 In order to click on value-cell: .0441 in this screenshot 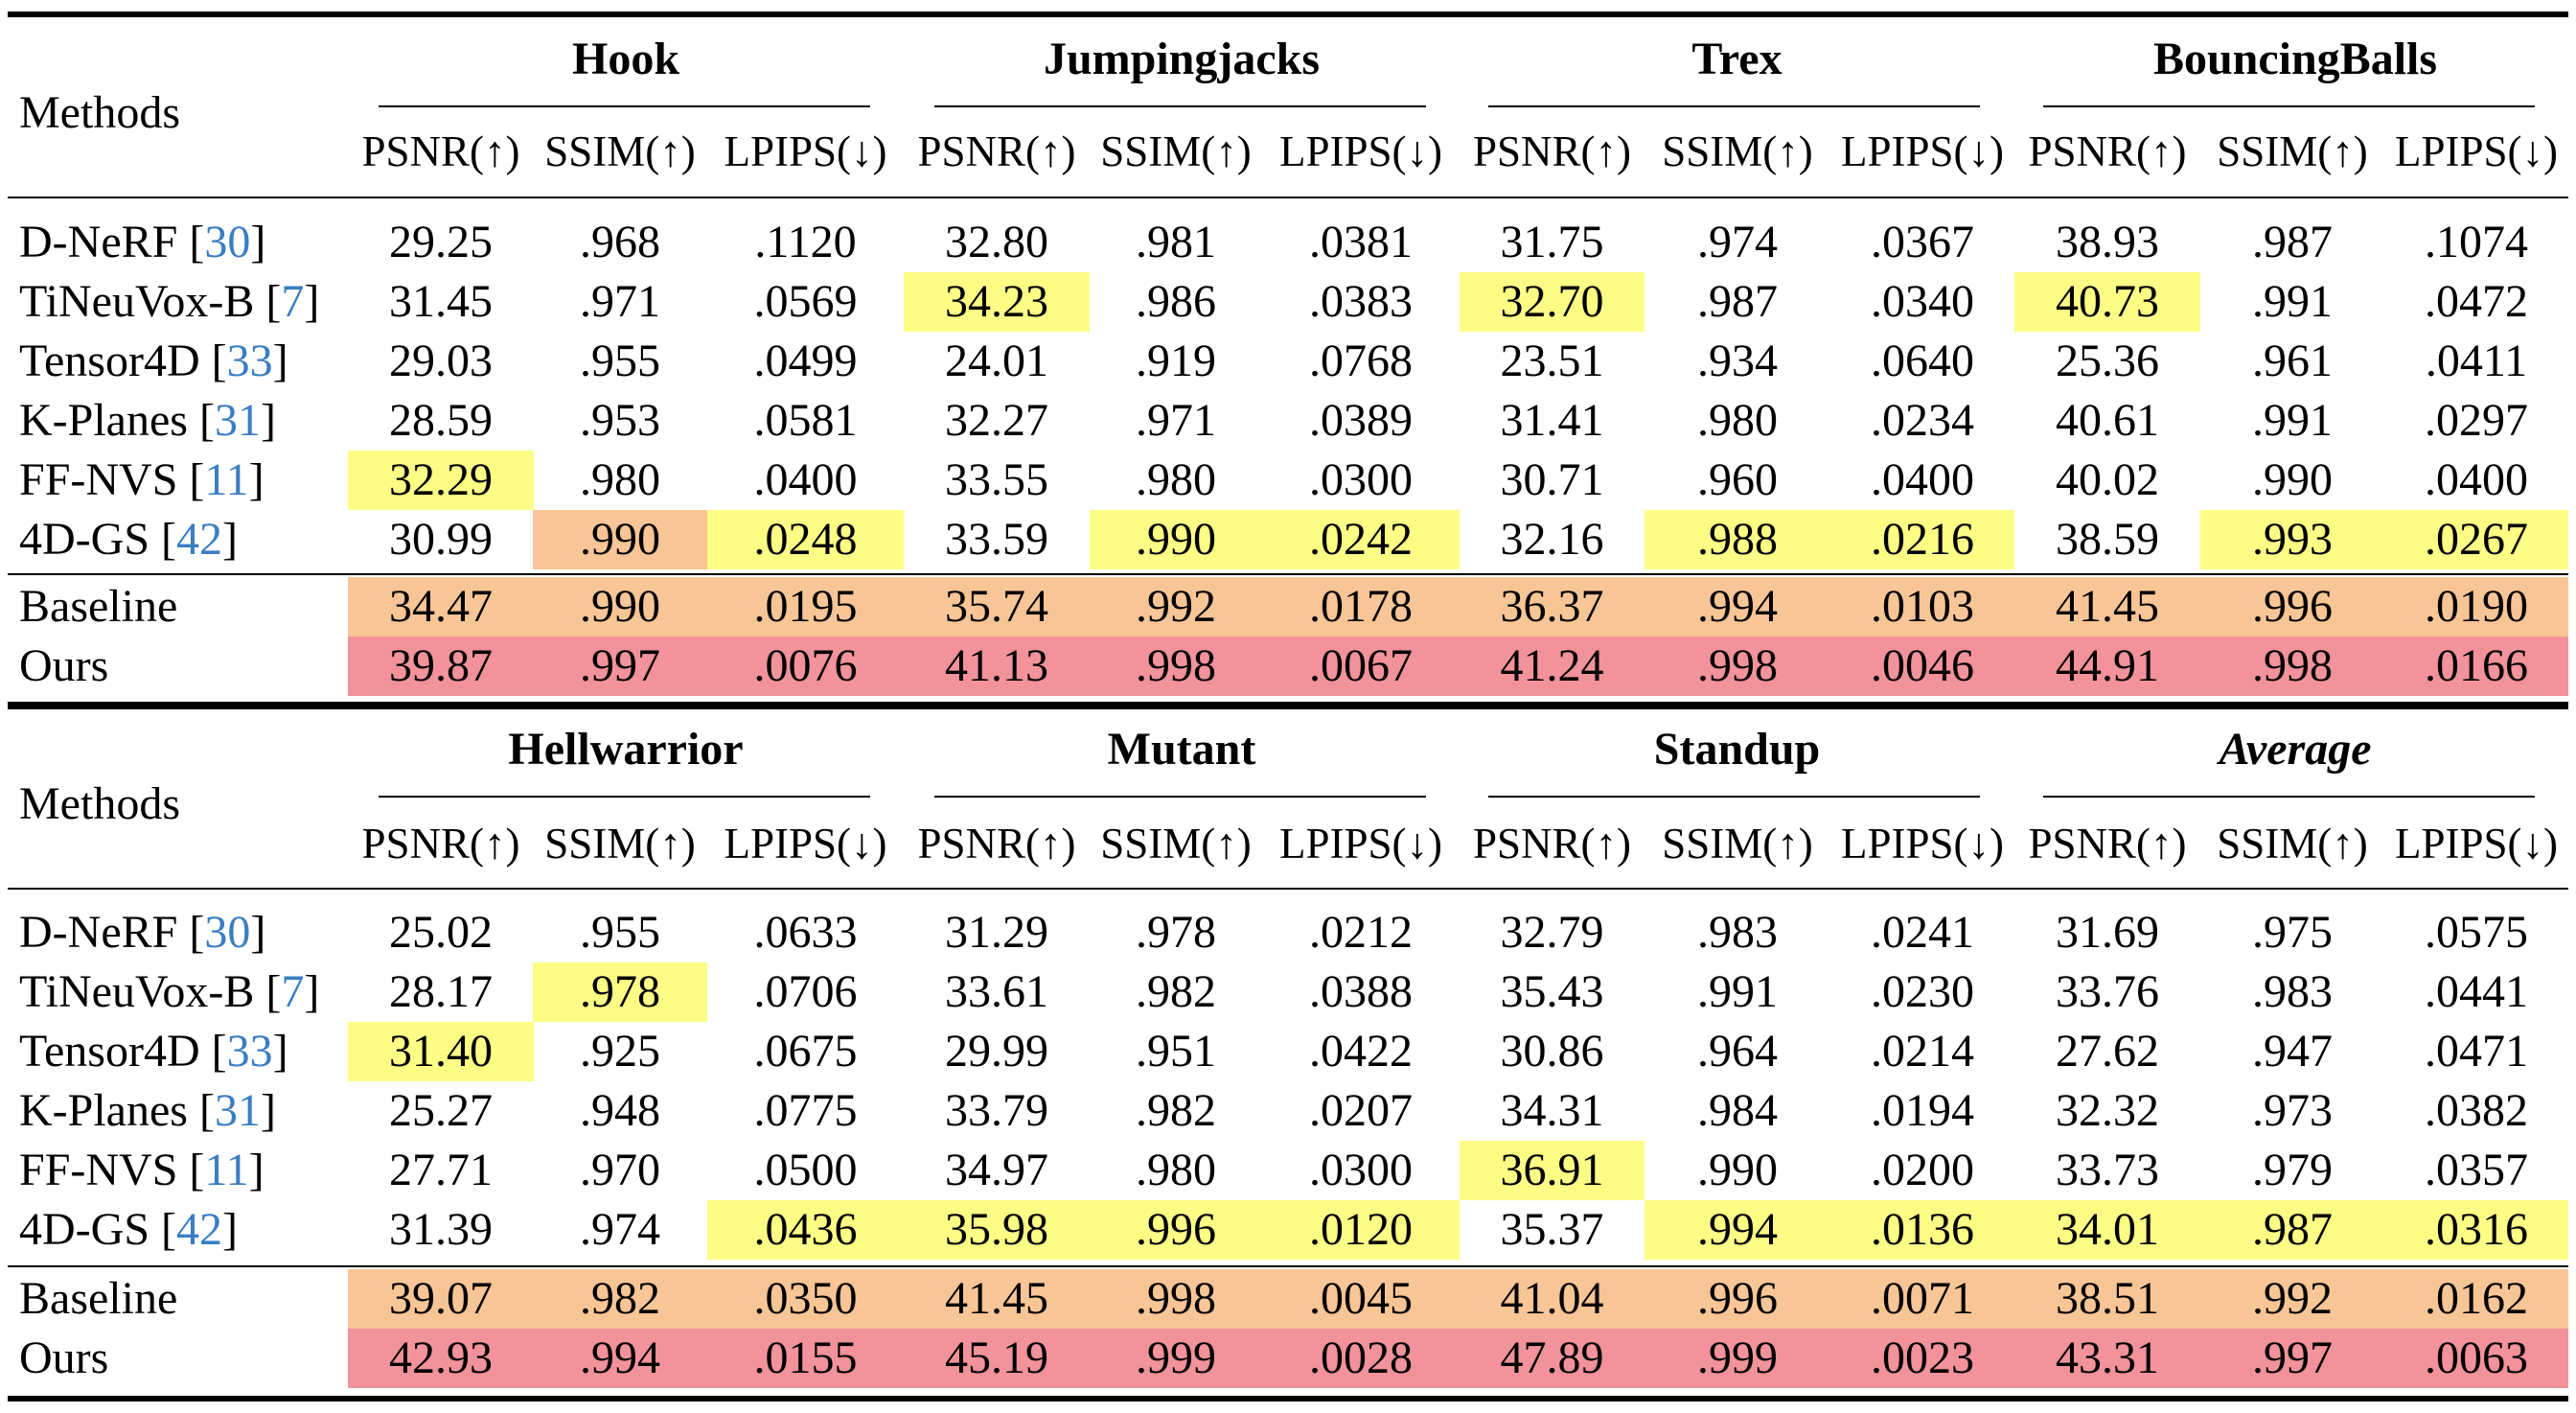, I will do `click(2476, 991)`.